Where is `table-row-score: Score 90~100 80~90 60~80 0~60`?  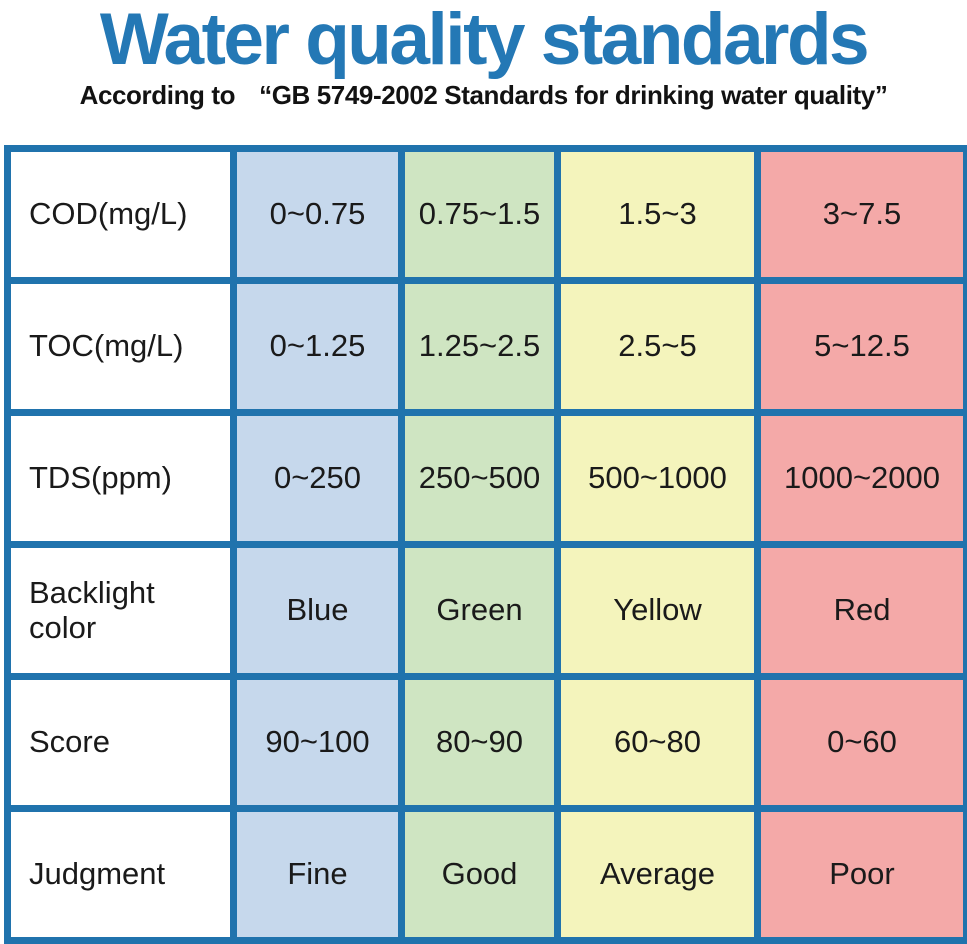 table-row-score: Score 90~100 80~90 60~80 0~60 is located at coordinates (485, 742).